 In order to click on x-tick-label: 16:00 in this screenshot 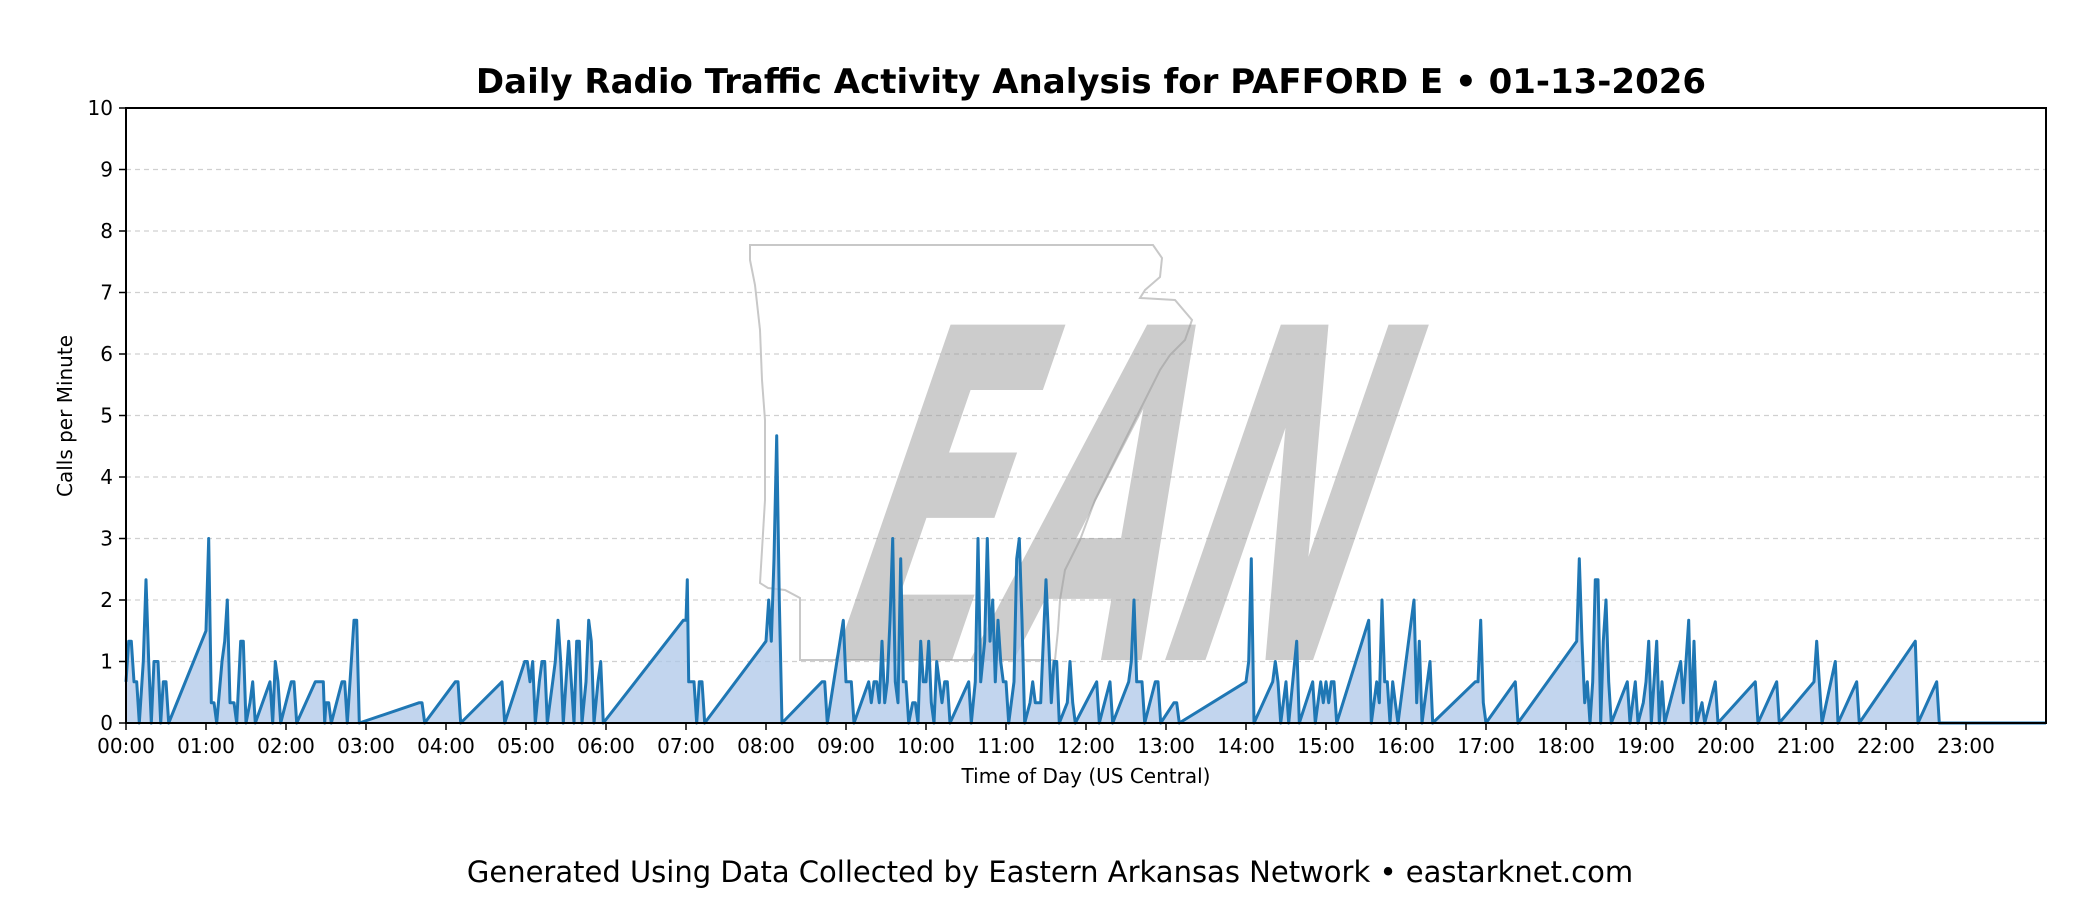, I will do `click(1406, 746)`.